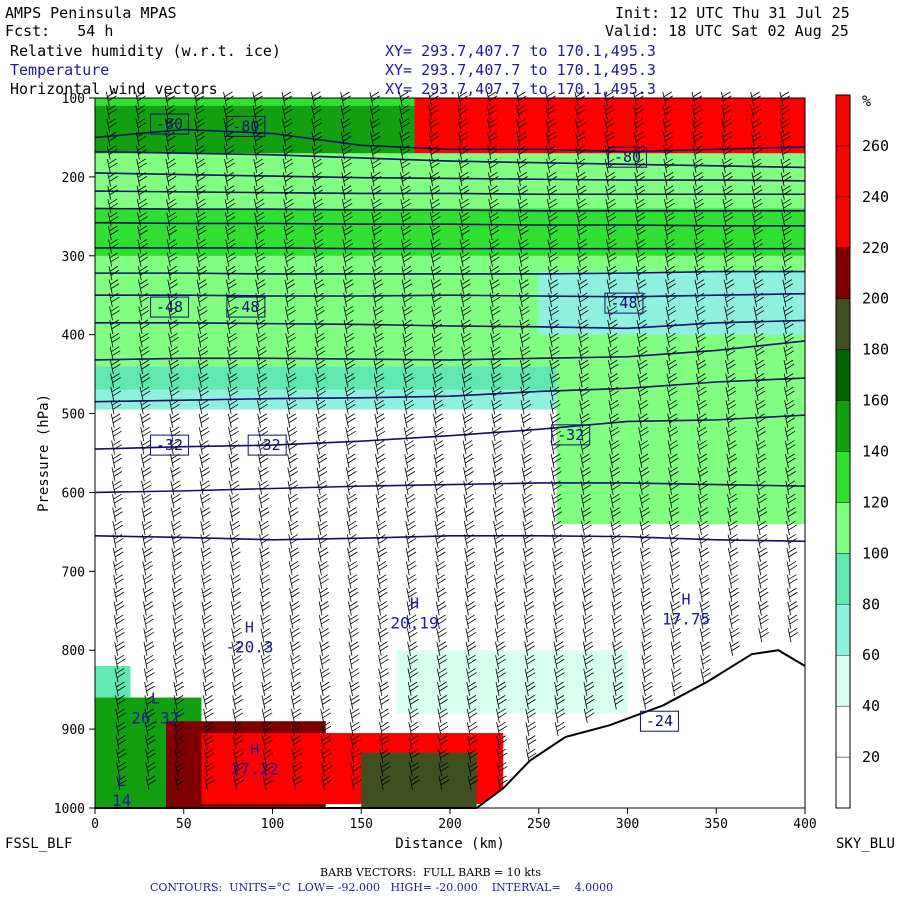 This screenshot has height=900, width=900. I want to click on temperature-contour--44, so click(450, 324).